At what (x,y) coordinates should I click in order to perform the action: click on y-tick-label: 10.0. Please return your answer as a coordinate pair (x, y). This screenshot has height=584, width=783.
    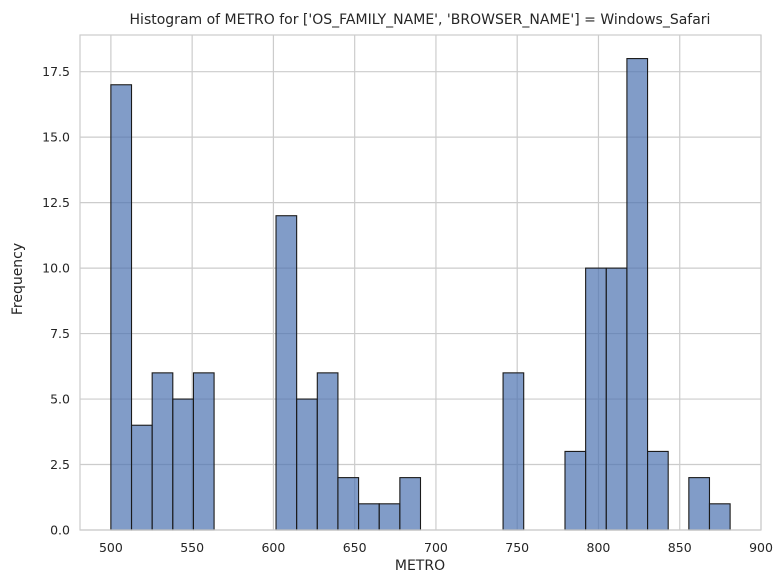
    Looking at the image, I should click on (56, 268).